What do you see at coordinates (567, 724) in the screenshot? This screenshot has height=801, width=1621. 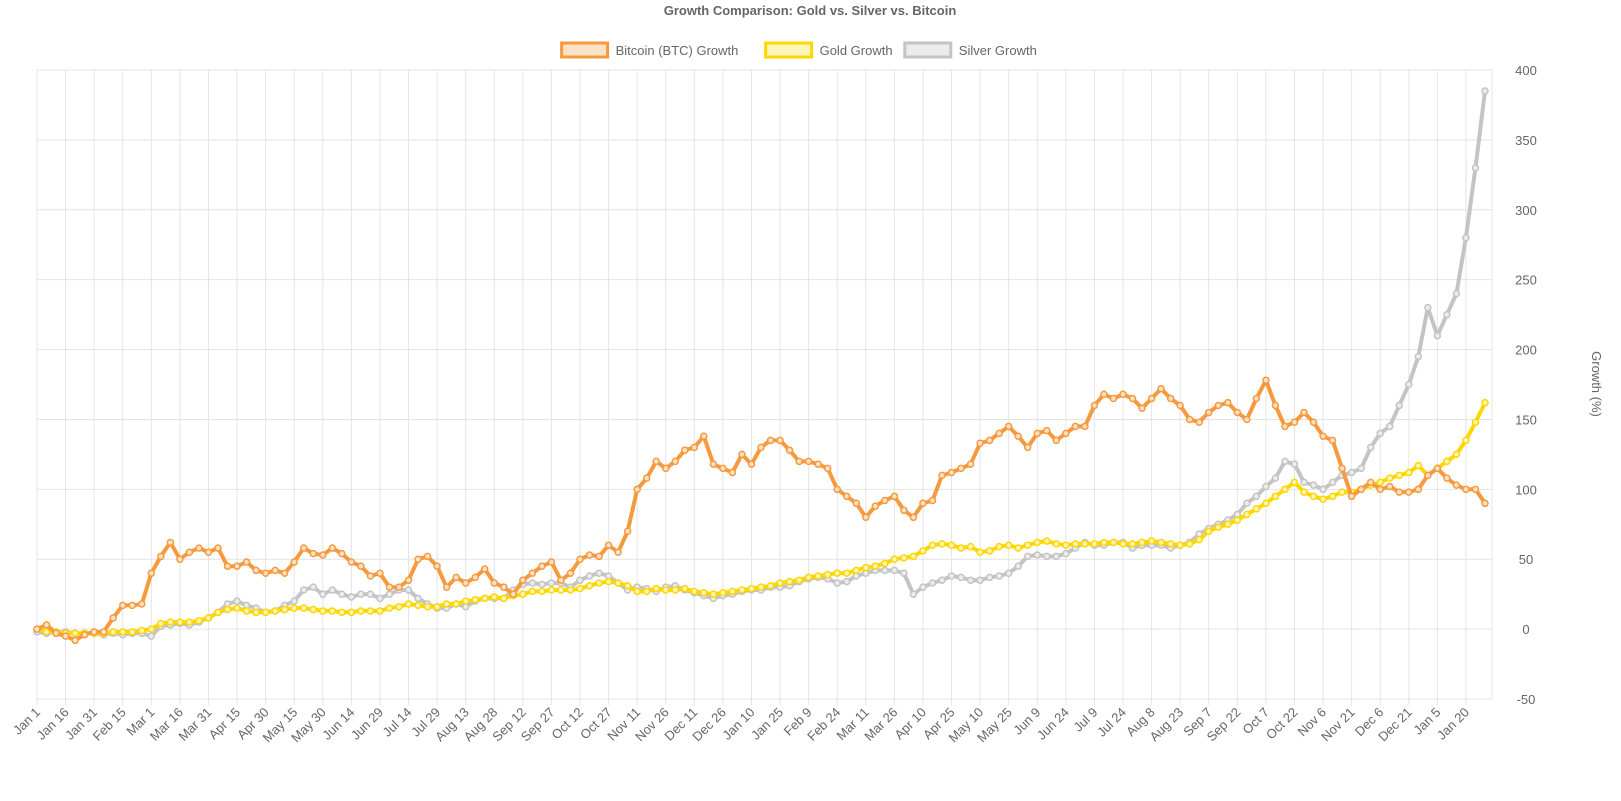 I see `x-tick-label: Oct 12` at bounding box center [567, 724].